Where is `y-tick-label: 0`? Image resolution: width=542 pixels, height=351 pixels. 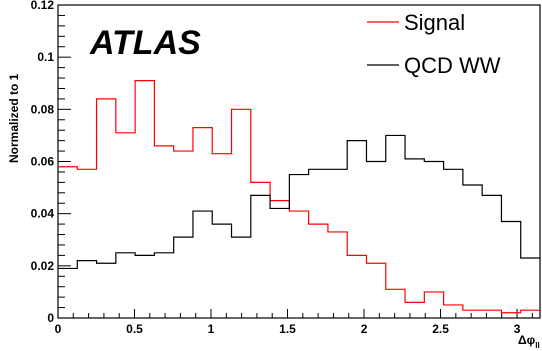
y-tick-label: 0 is located at coordinates (50, 318).